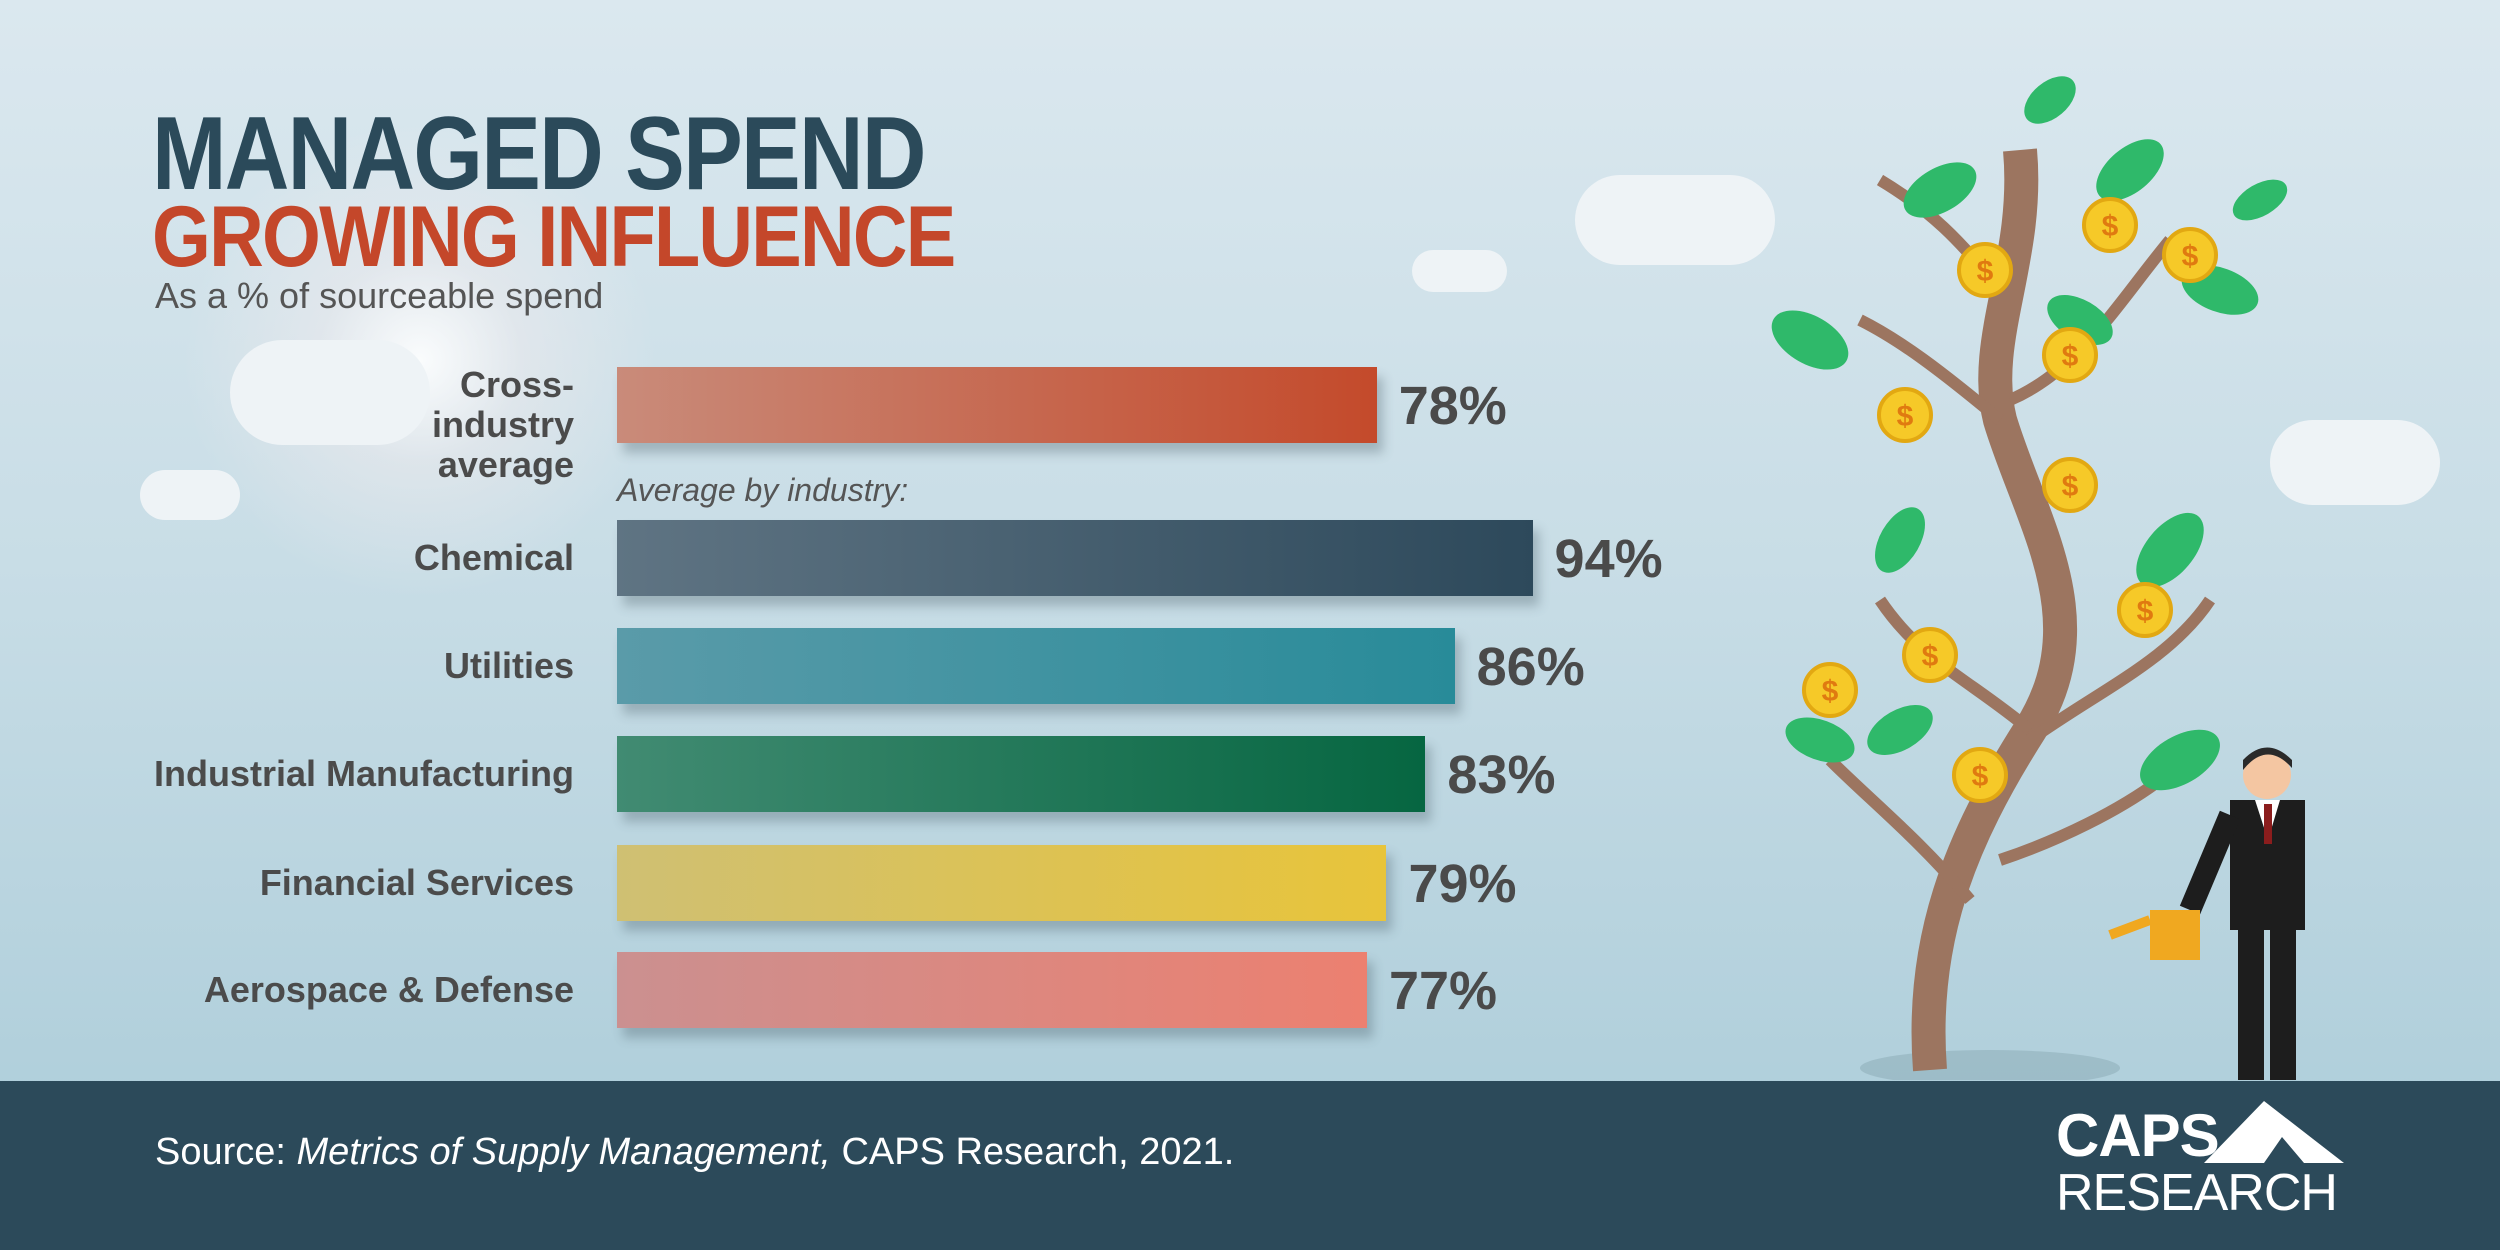 The height and width of the screenshot is (1250, 2500). I want to click on bar-value-label: 78%, so click(1452, 406).